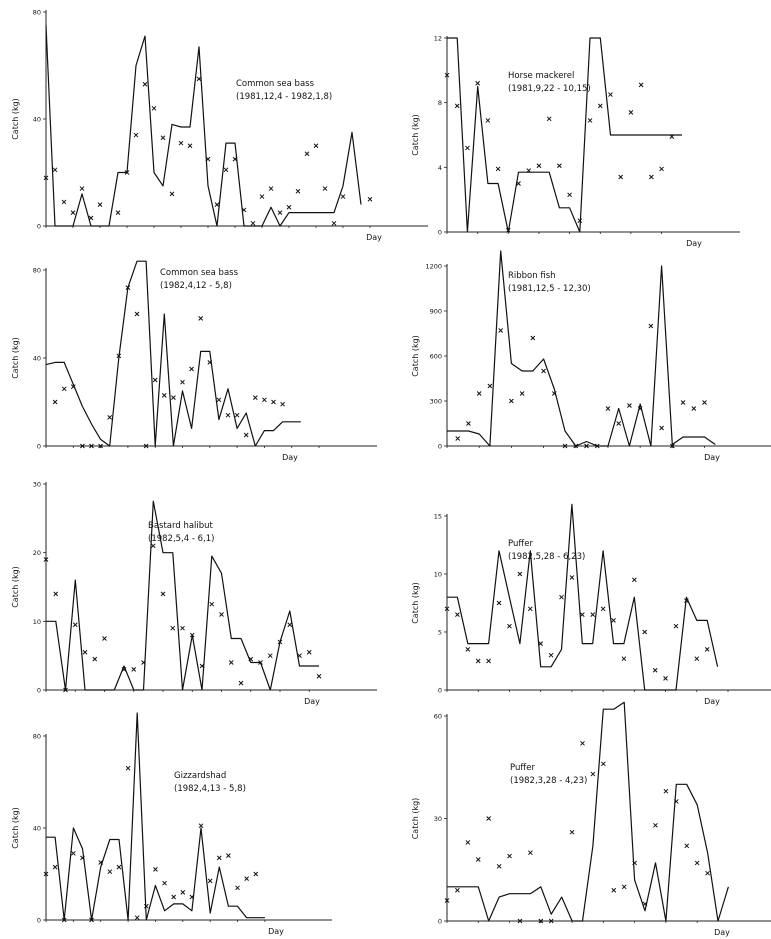 This screenshot has width=771, height=939. I want to click on y-tick-label: 300, so click(436, 402).